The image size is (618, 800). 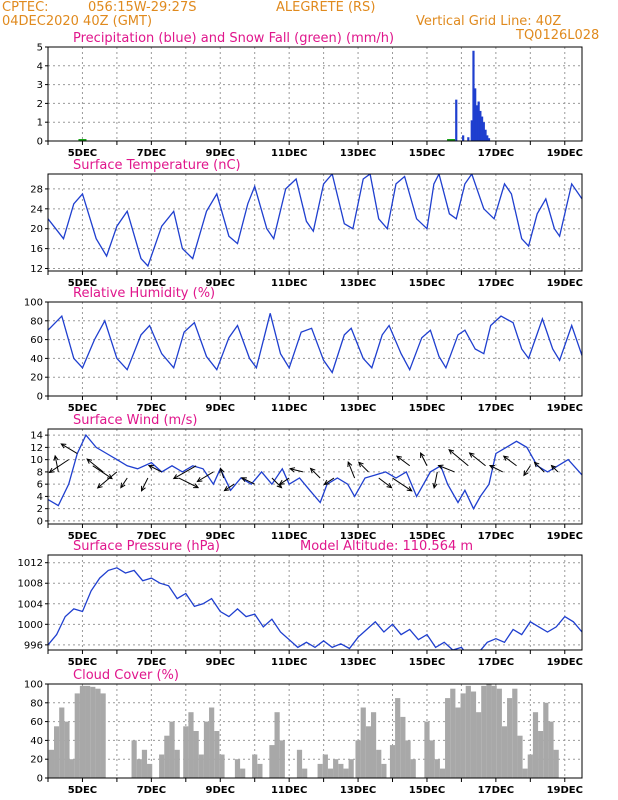 What do you see at coordinates (36, 722) in the screenshot?
I see `y-tick-label: 60` at bounding box center [36, 722].